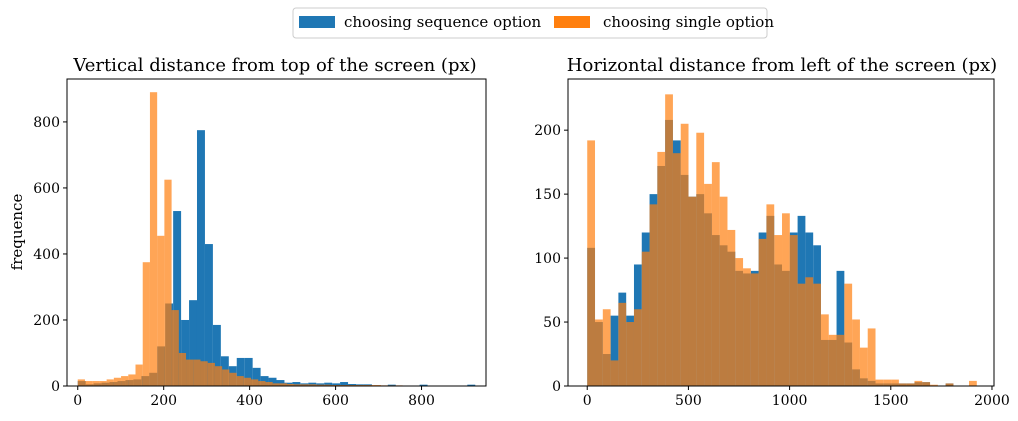  I want to click on y-tick-label: 100, so click(547, 259).